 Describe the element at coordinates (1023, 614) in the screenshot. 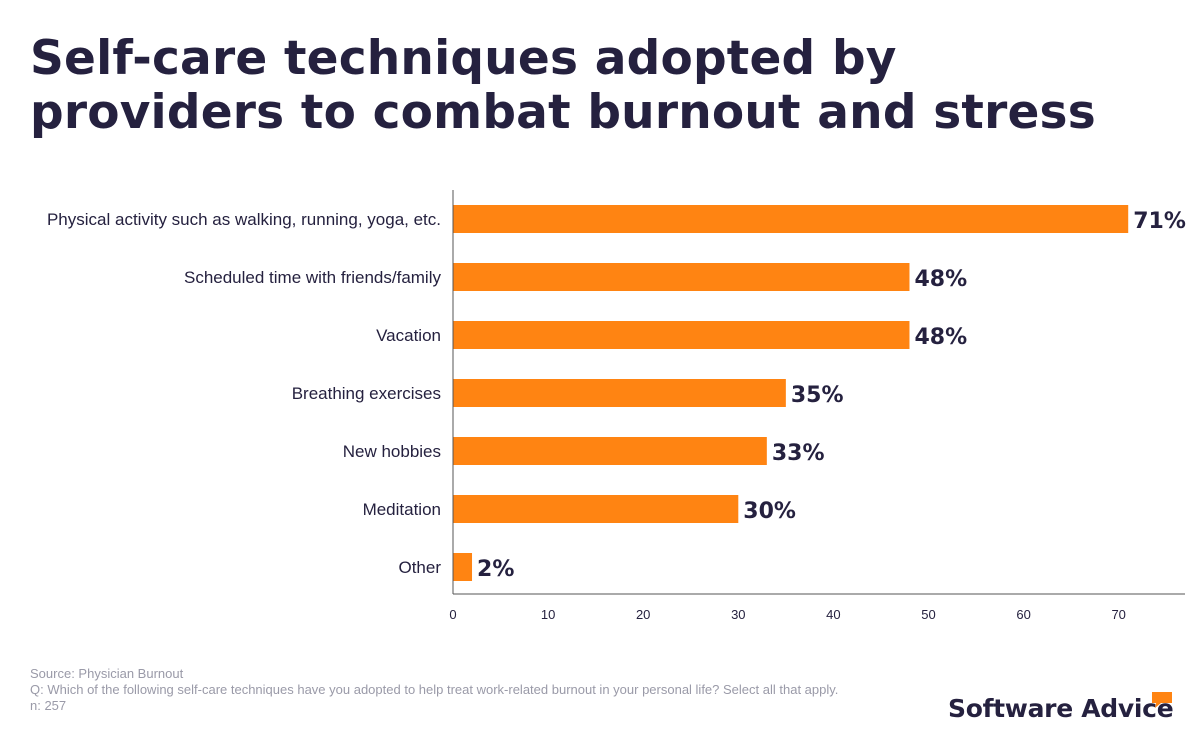

I see `x-tick-label: 60` at that location.